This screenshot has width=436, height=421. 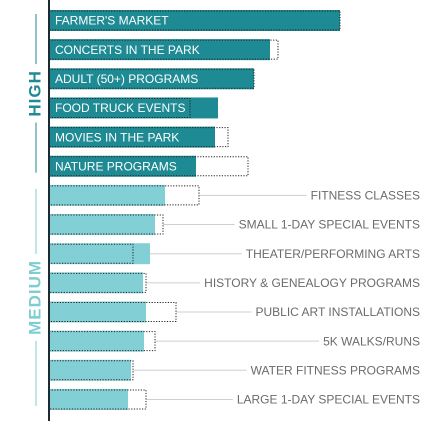 I want to click on category-label: FITNESS CLASSES, so click(x=365, y=196).